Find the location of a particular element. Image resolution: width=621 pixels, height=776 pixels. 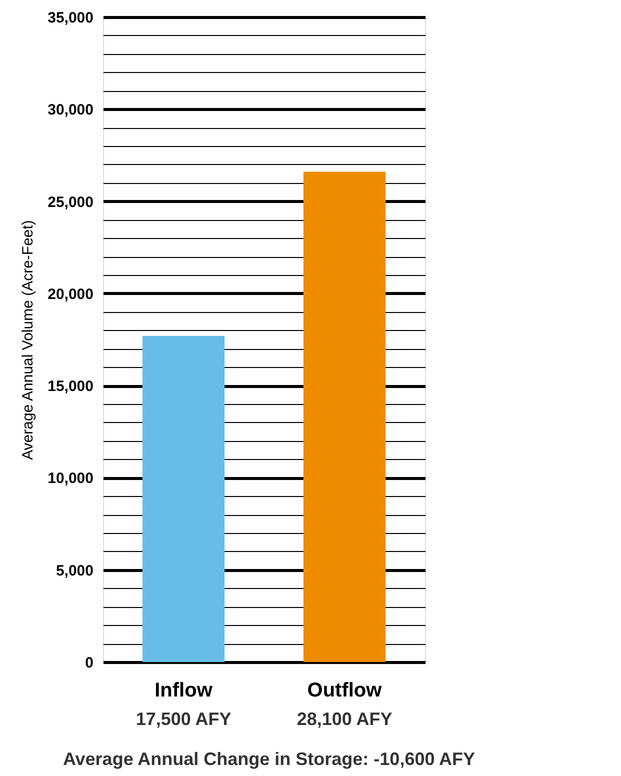

y-tick-label: 15,000 is located at coordinates (71, 387).